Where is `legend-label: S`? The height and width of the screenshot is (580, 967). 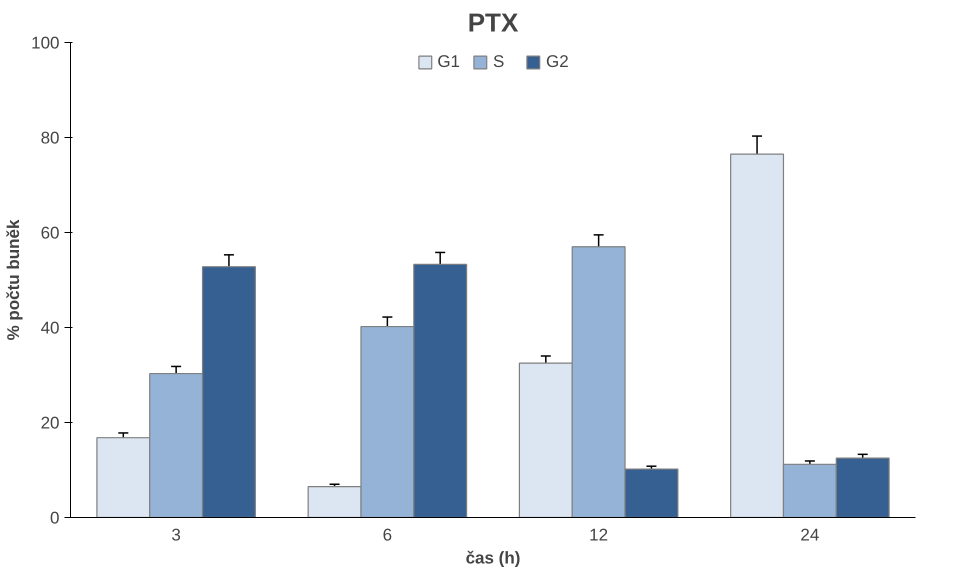
legend-label: S is located at coordinates (499, 62).